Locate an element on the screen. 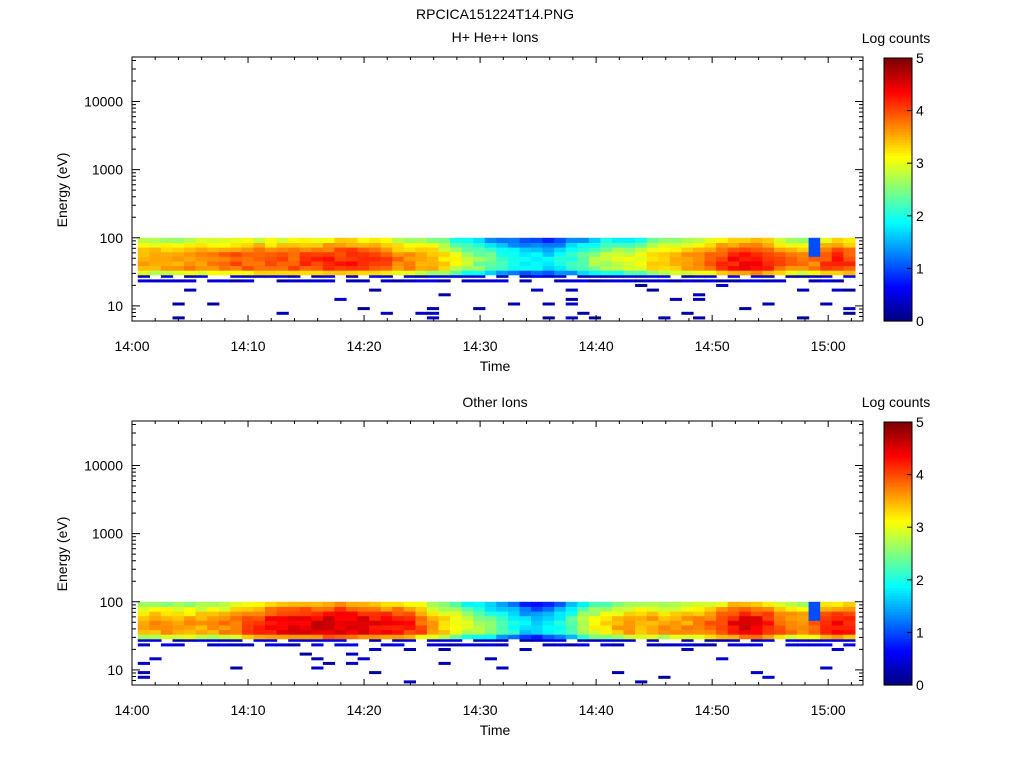 The height and width of the screenshot is (768, 1024). panel-bottom-colorbar-tick-label: 0 is located at coordinates (920, 685).